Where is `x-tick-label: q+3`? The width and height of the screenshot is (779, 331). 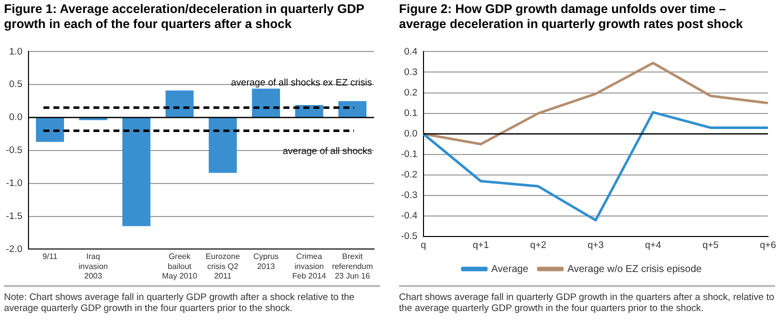
x-tick-label: q+3 is located at coordinates (596, 245).